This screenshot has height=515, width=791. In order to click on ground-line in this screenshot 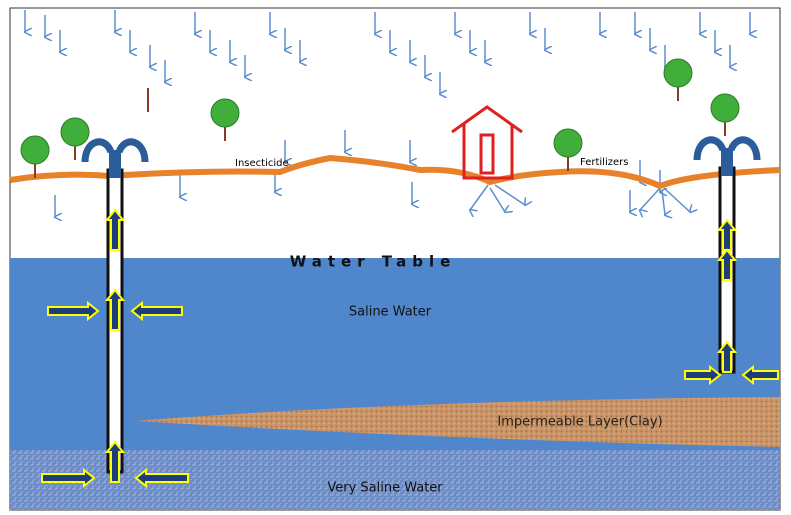, I will do `click(395, 172)`.